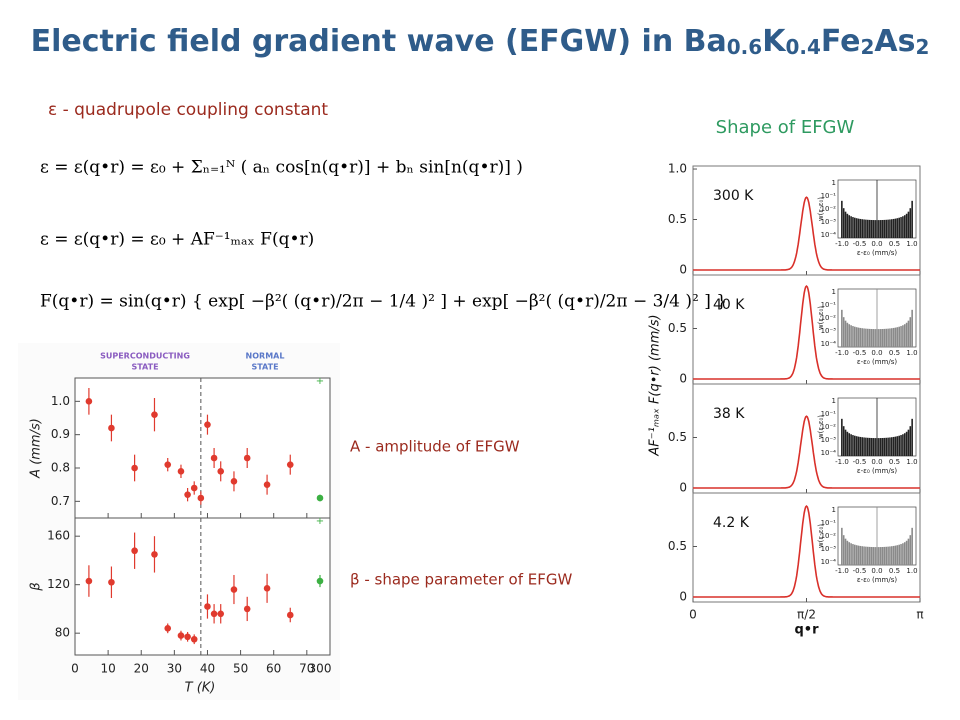 The width and height of the screenshot is (960, 720). Describe the element at coordinates (240, 669) in the screenshot. I see `x-tick-label: 50` at that location.